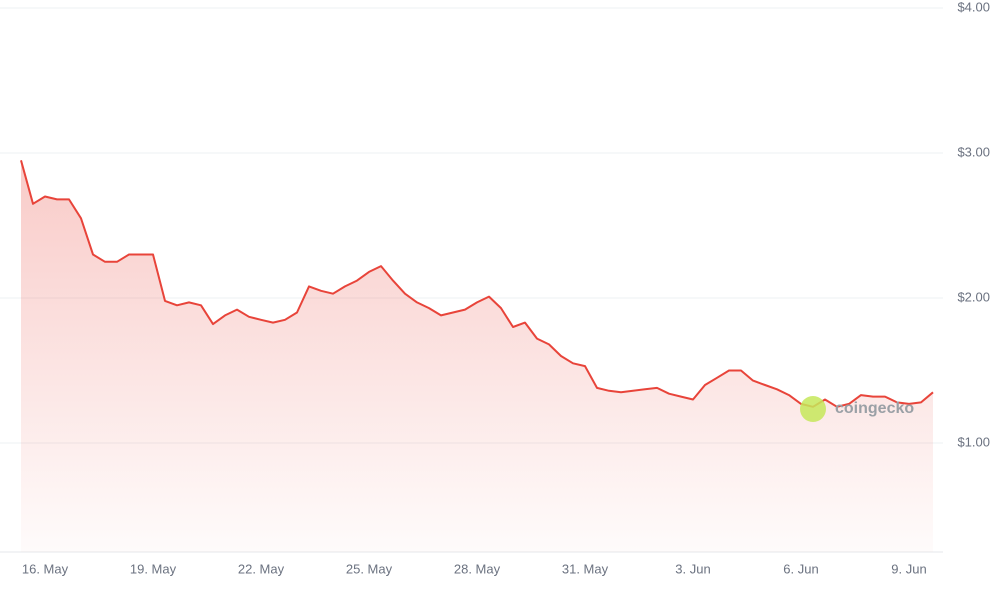 This screenshot has width=1000, height=591. Describe the element at coordinates (874, 408) in the screenshot. I see `watermark-text: coingecko` at that location.